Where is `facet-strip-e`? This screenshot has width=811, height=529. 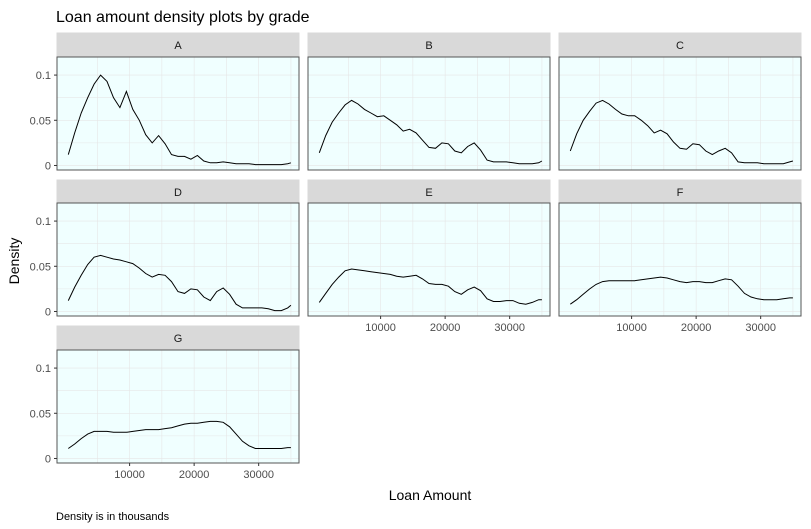 facet-strip-e is located at coordinates (429, 192).